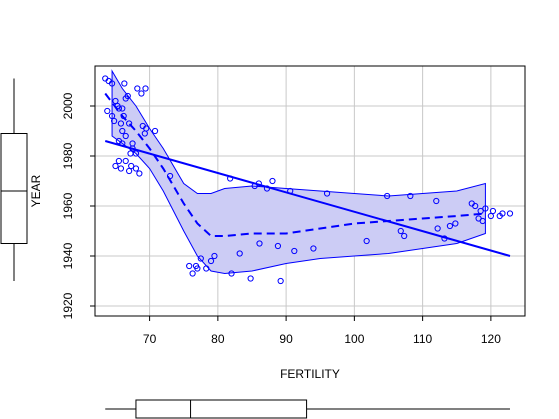  Describe the element at coordinates (68, 305) in the screenshot. I see `y-tick-label: 1920` at that location.